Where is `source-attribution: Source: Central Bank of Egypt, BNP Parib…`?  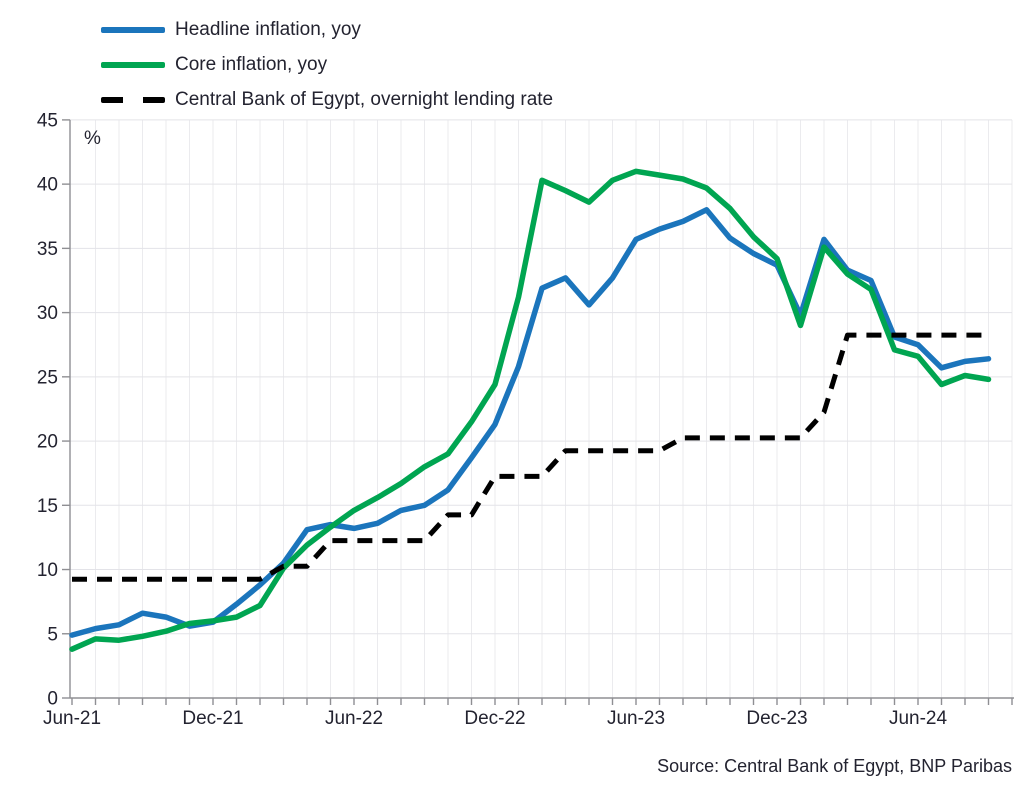 source-attribution: Source: Central Bank of Egypt, BNP Parib… is located at coordinates (834, 766).